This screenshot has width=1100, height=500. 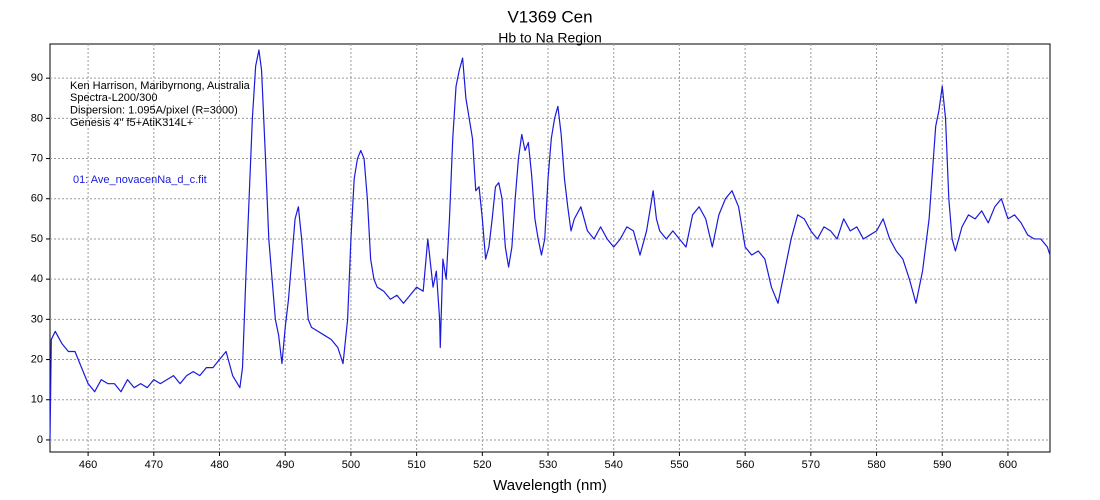 What do you see at coordinates (131, 123) in the screenshot?
I see `annotation: Genesis 4" f5+AtiK314L+` at bounding box center [131, 123].